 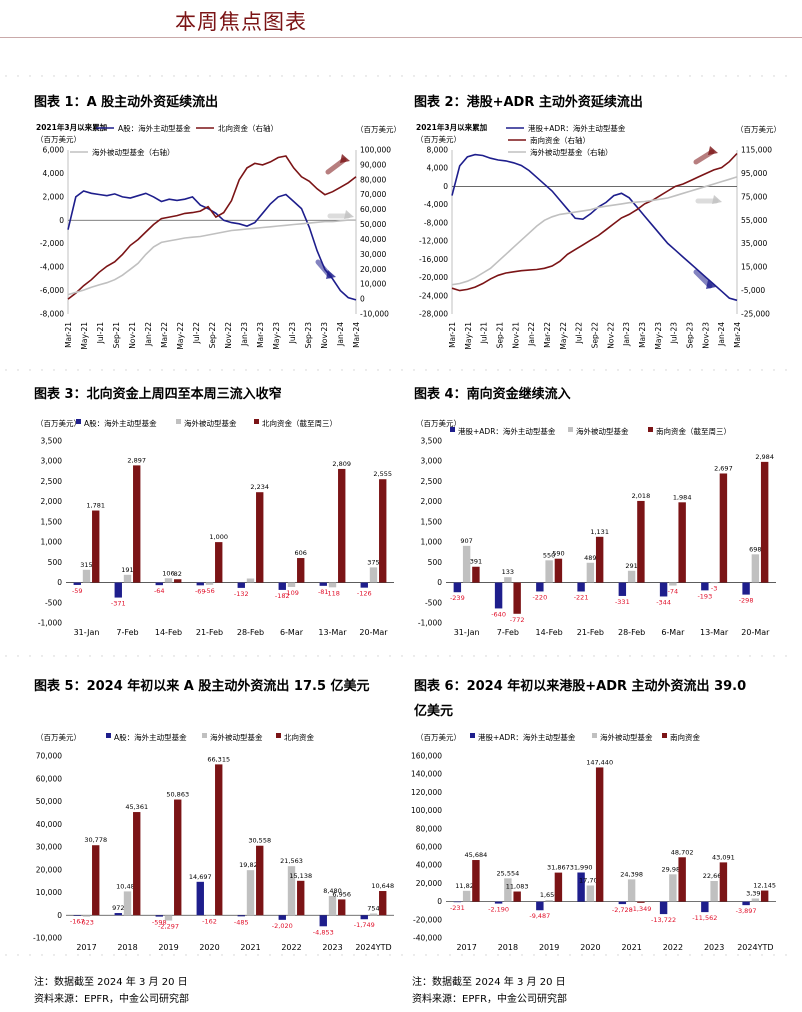 I want to click on y-tick-label-left: 2,000, so click(x=54, y=196).